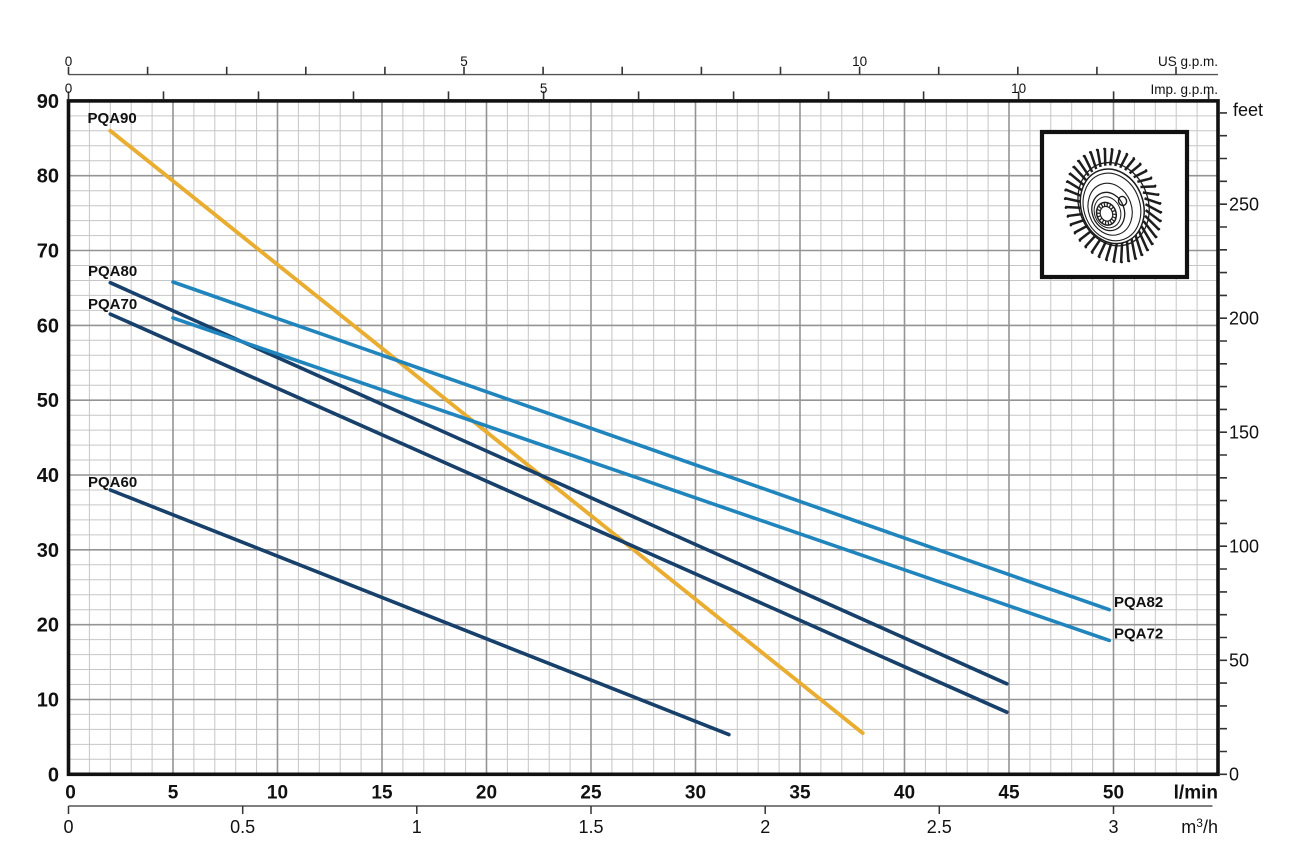 The image size is (1300, 868). What do you see at coordinates (1244, 205) in the screenshot?
I see `svg-text: 250` at bounding box center [1244, 205].